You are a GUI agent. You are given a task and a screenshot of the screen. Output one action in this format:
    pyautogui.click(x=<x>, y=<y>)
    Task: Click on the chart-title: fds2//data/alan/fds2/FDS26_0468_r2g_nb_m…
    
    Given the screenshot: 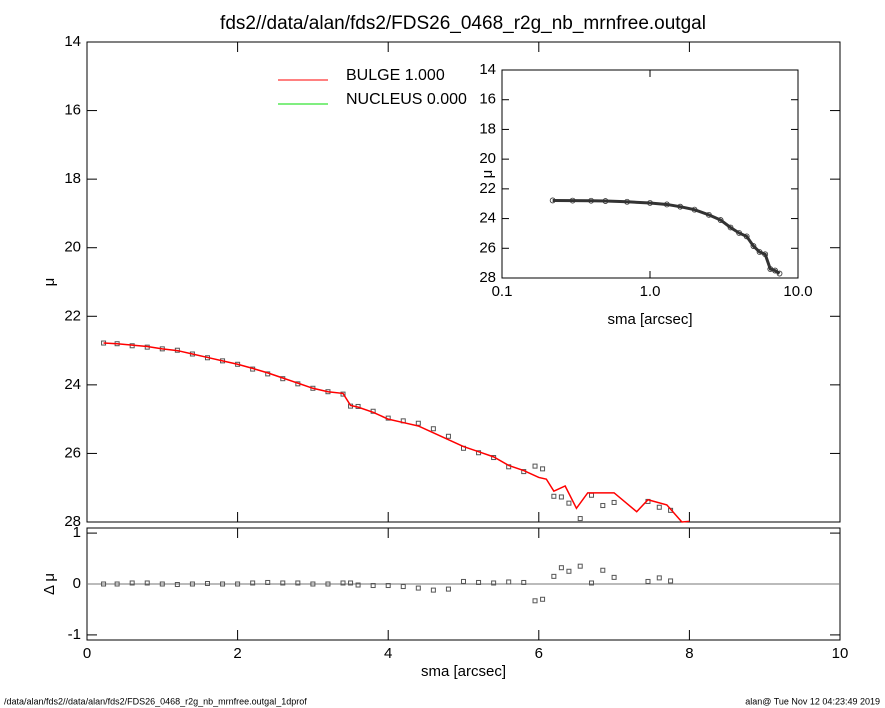 What is the action you would take?
    pyautogui.click(x=463, y=23)
    